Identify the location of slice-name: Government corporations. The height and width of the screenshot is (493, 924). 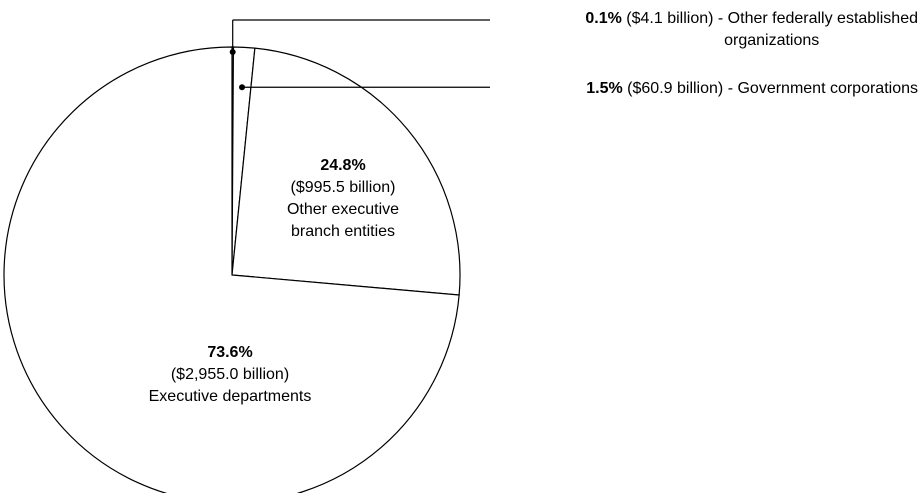
(827, 88).